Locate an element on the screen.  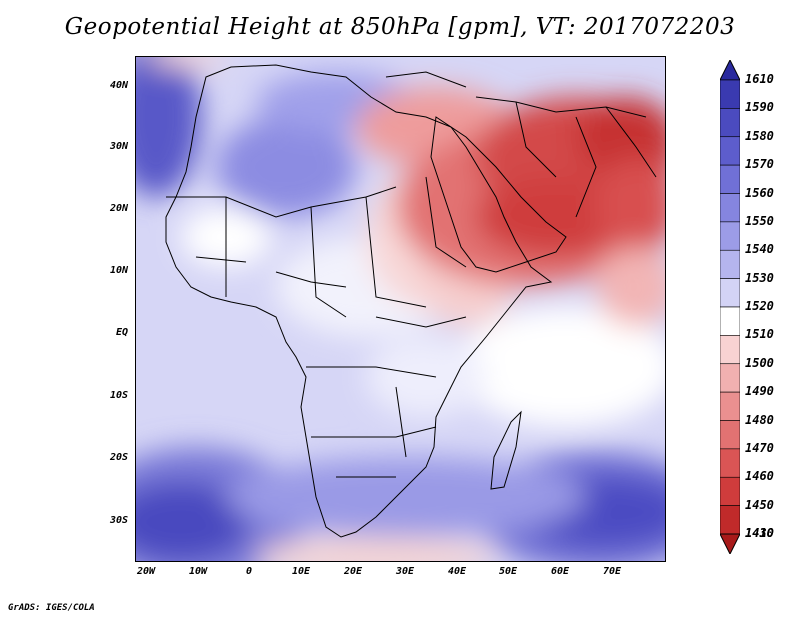
colorbar-top-arrow is located at coordinates (730, 70).